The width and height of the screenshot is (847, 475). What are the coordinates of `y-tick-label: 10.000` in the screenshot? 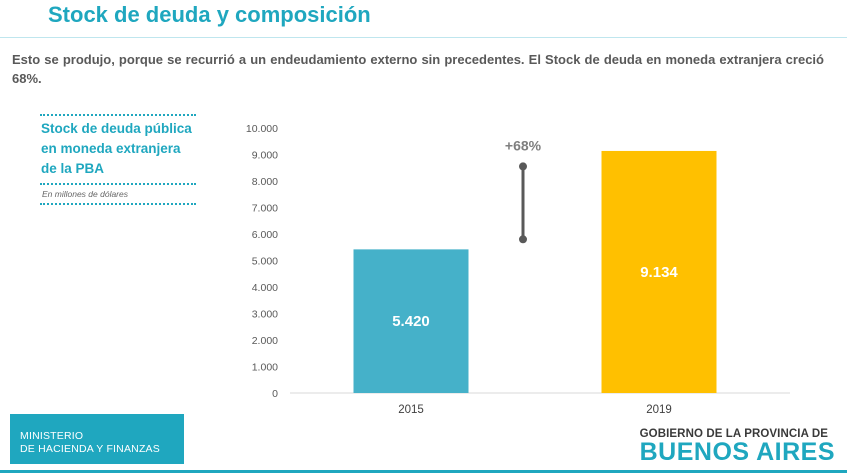 It's located at (262, 129).